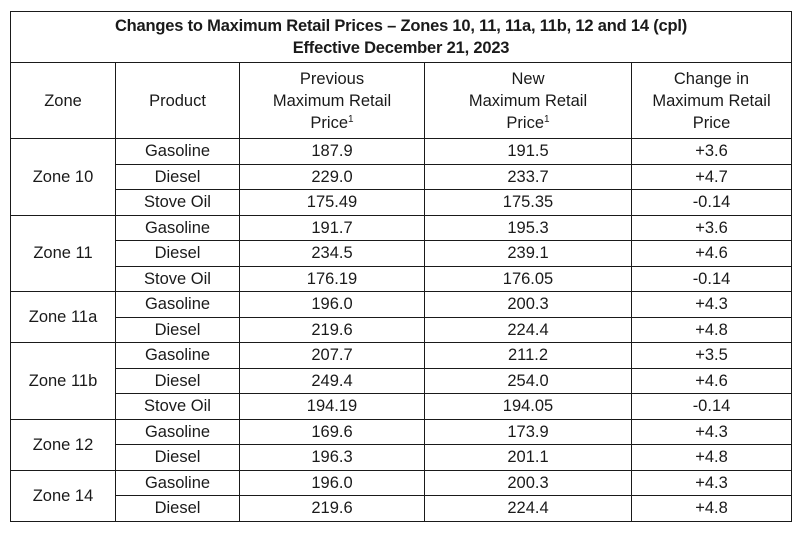 Image resolution: width=800 pixels, height=539 pixels. What do you see at coordinates (711, 176) in the screenshot?
I see `change-cell: +4.7` at bounding box center [711, 176].